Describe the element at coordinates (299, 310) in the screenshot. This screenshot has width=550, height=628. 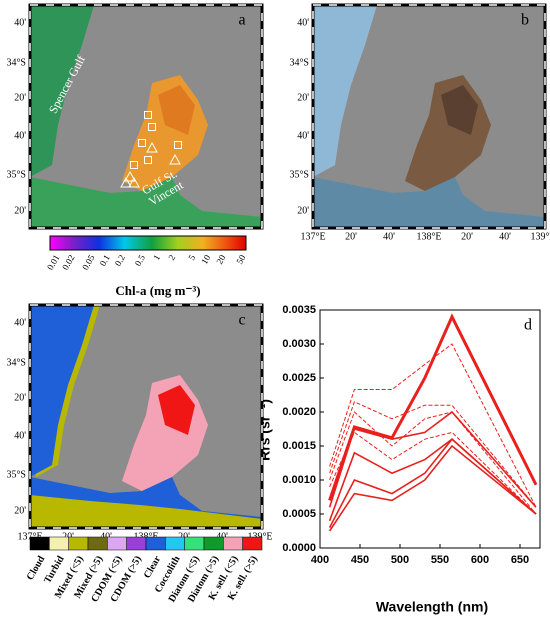
I see `y-tick-label: 0.0035` at that location.